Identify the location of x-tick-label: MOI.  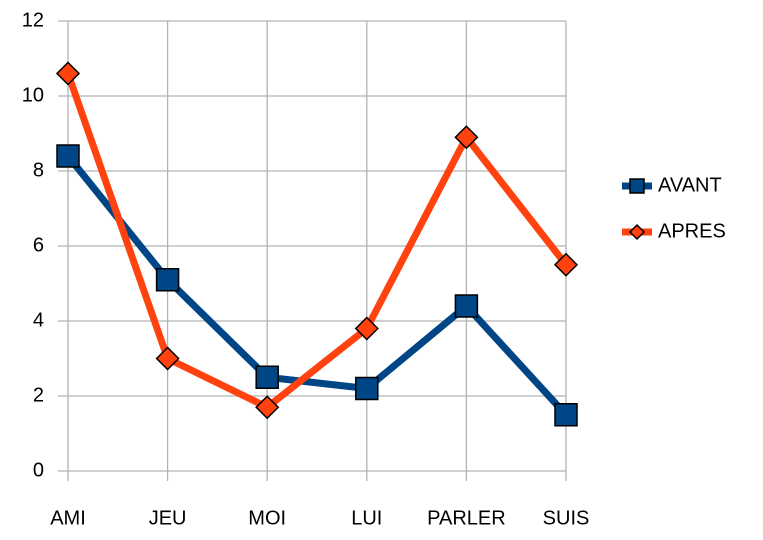
(267, 518).